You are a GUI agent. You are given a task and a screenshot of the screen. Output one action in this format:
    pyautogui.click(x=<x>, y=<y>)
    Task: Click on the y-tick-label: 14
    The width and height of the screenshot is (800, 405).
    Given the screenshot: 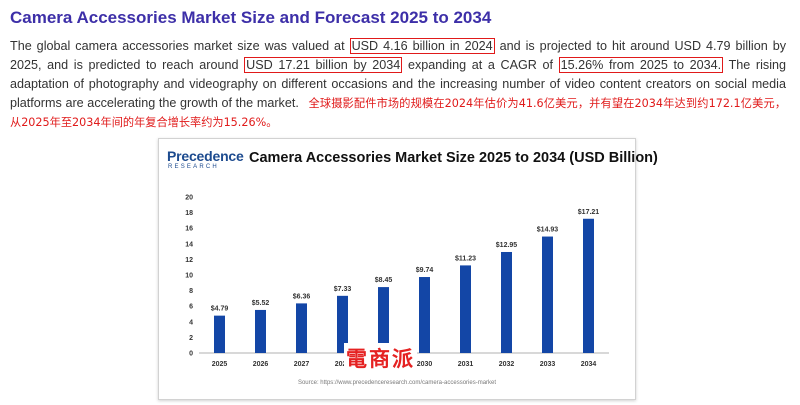 What is the action you would take?
    pyautogui.click(x=189, y=244)
    